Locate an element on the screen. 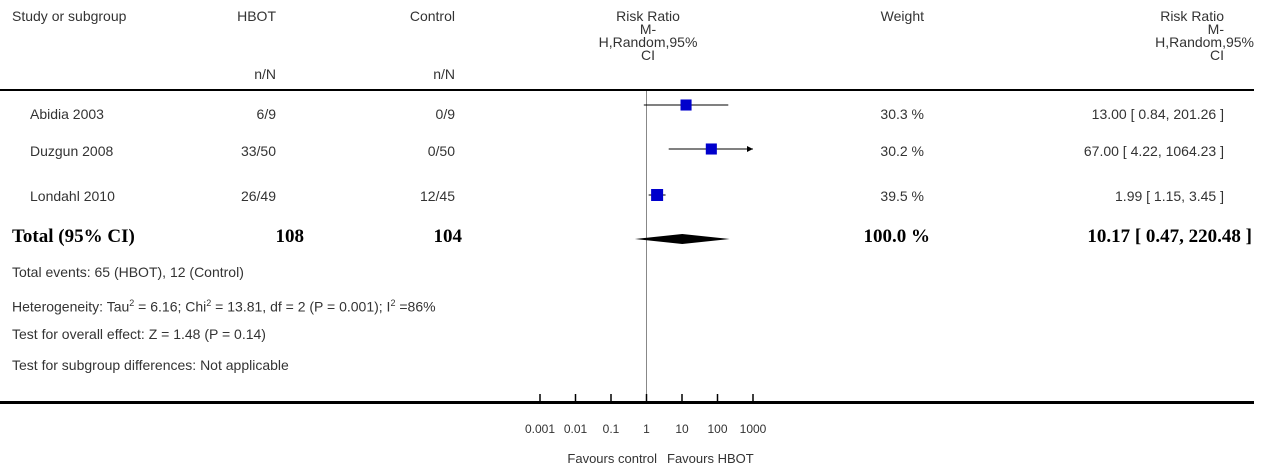 This screenshot has height=472, width=1270. axis-tick-label: 0.001 is located at coordinates (540, 429).